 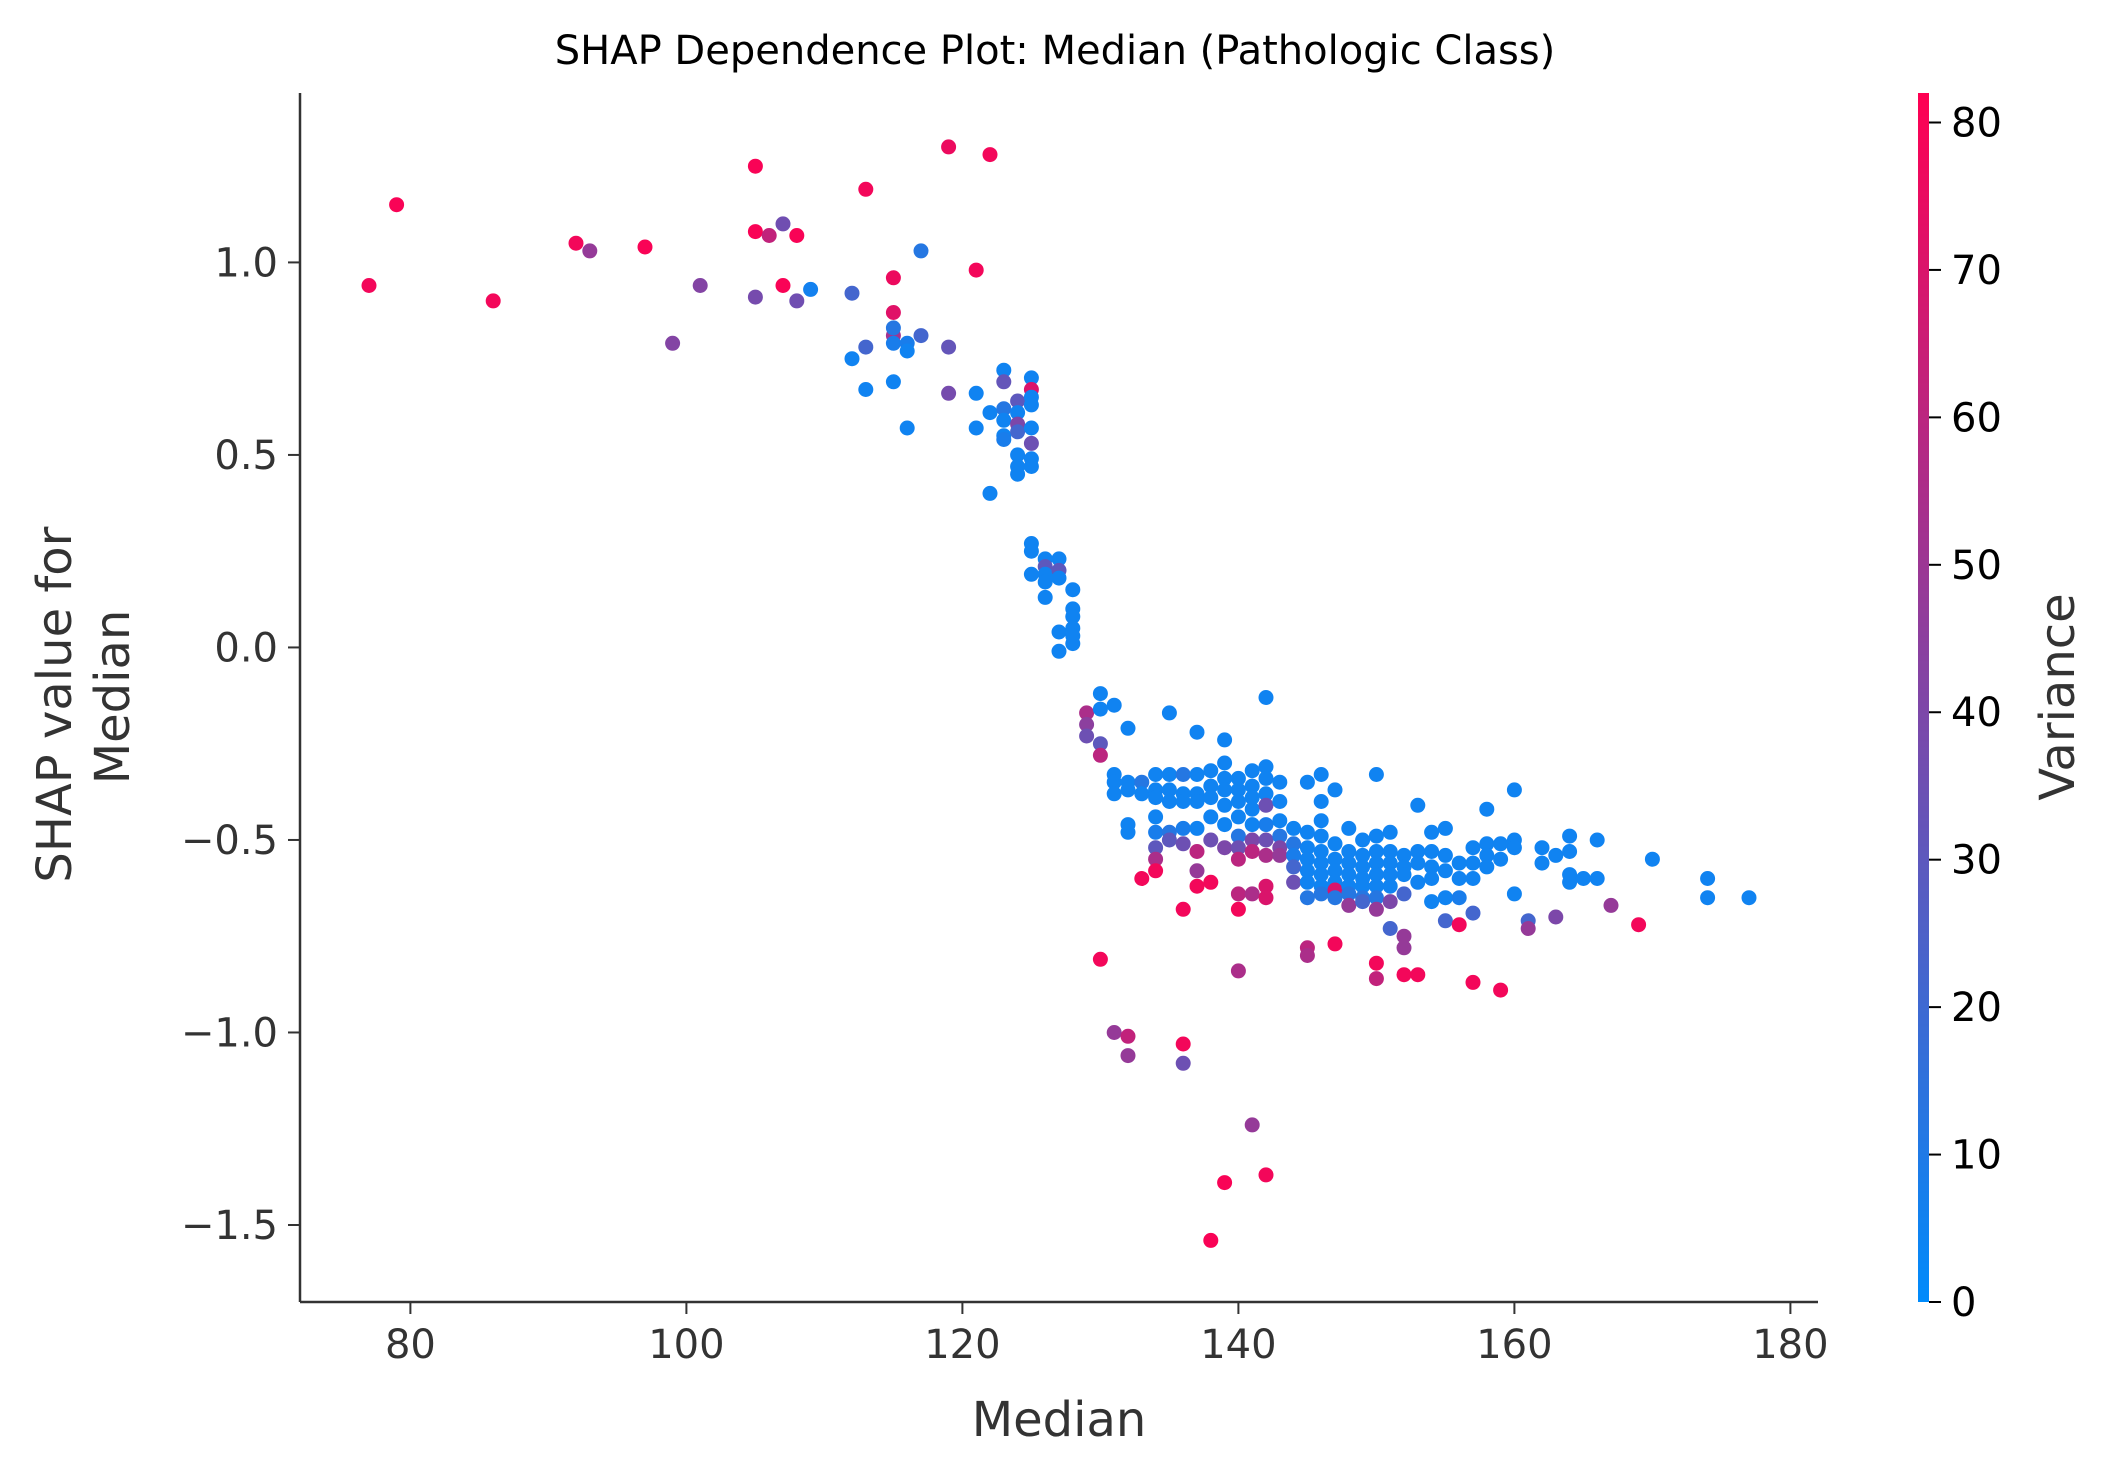 I want to click on y-axis-ticks: −1.5 −1.0 −0.5 0.0 0.5 1.0, so click(x=240, y=744).